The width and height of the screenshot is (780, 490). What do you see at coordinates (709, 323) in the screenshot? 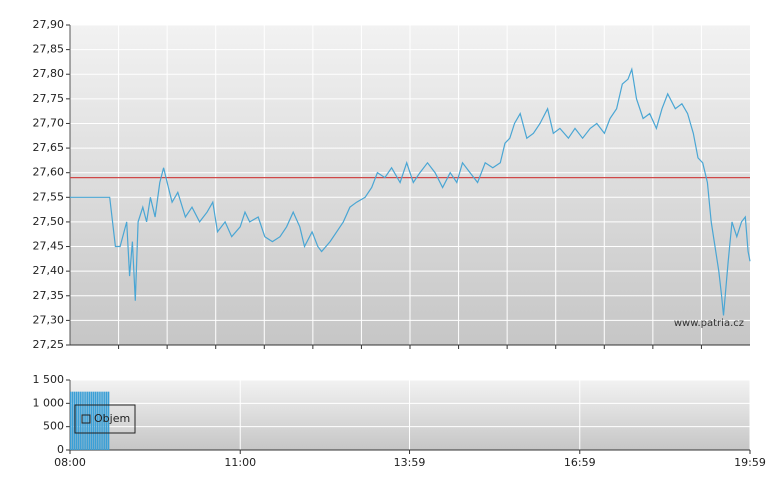
I see `watermark: www.patria.cz` at bounding box center [709, 323].